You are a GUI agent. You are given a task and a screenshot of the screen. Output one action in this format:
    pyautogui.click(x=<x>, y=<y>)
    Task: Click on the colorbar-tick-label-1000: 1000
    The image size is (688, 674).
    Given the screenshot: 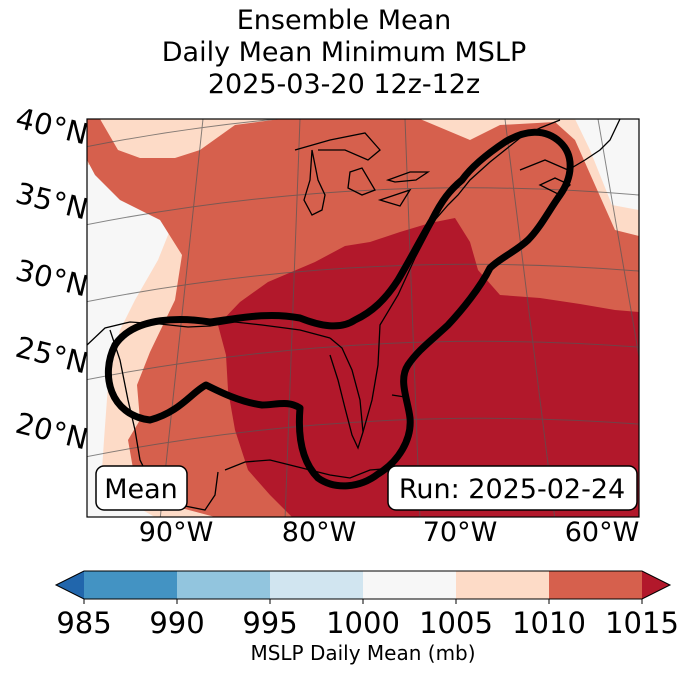 What is the action you would take?
    pyautogui.click(x=363, y=623)
    